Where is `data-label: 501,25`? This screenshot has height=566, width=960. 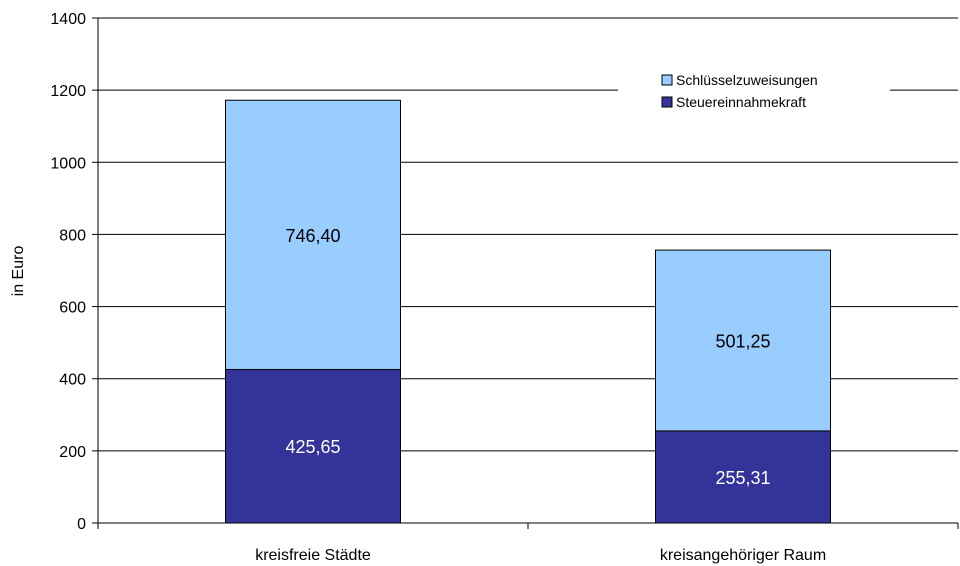
data-label: 501,25 is located at coordinates (742, 342).